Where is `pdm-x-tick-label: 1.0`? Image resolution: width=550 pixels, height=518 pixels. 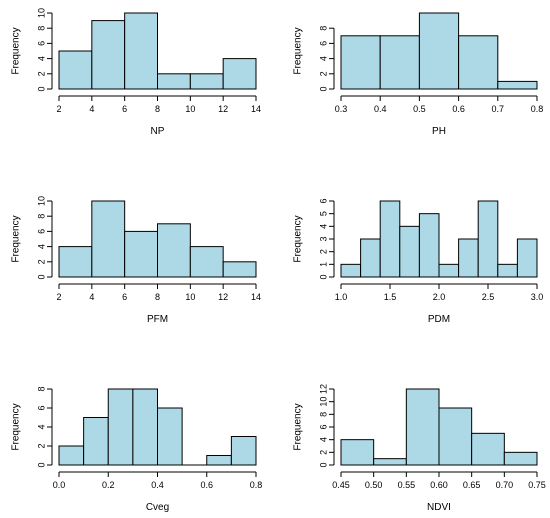
pdm-x-tick-label: 1.0 is located at coordinates (341, 297).